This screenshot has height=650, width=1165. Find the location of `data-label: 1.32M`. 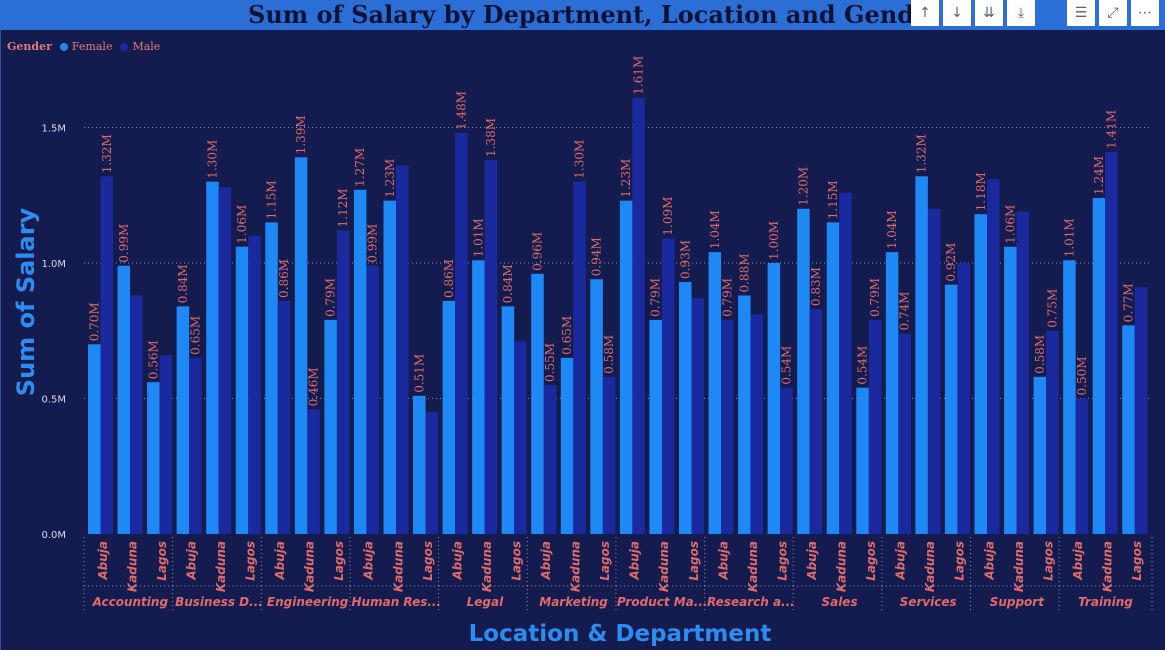

data-label: 1.32M is located at coordinates (107, 153).